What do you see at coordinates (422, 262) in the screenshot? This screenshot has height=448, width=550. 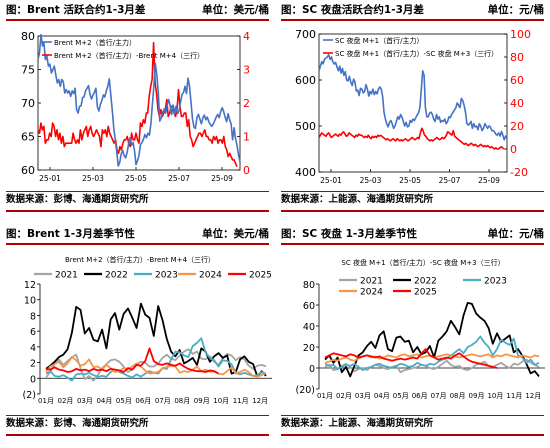 I see `chart-title: SC 夜盘 M+1（首行/主力）-SC 夜盘 M+3（三行）` at bounding box center [422, 262].